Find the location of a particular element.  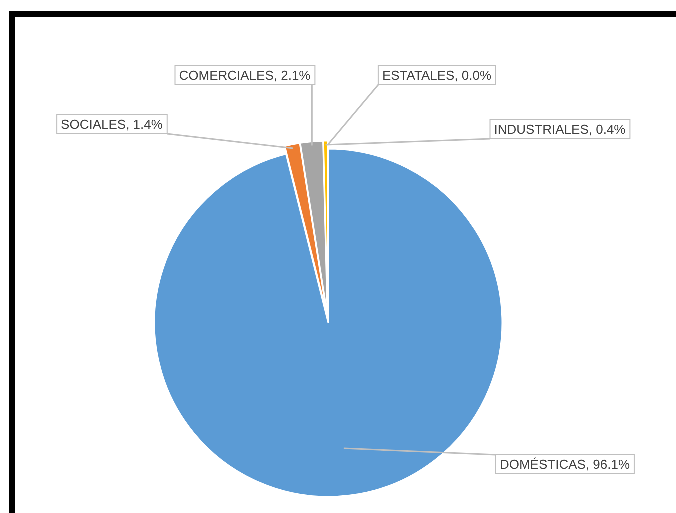

data-label: , 96.1% is located at coordinates (608, 464).